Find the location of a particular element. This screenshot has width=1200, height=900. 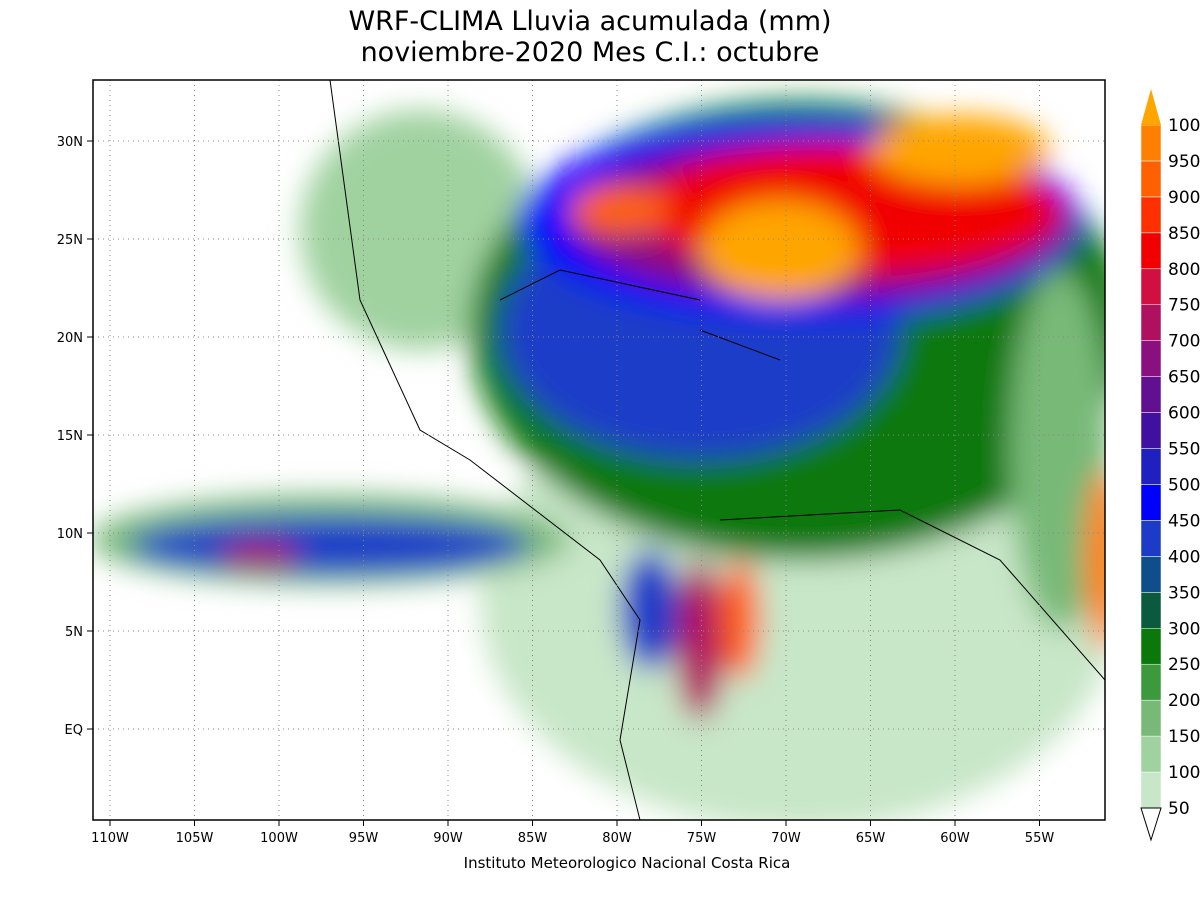

colorbar-label: 350 is located at coordinates (1184, 593).